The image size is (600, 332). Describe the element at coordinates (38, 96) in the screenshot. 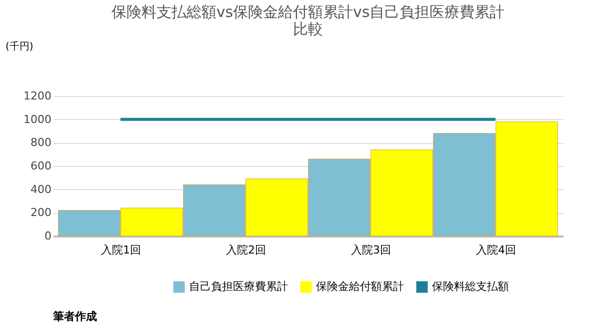

I see `y-tick-label: 1200` at that location.